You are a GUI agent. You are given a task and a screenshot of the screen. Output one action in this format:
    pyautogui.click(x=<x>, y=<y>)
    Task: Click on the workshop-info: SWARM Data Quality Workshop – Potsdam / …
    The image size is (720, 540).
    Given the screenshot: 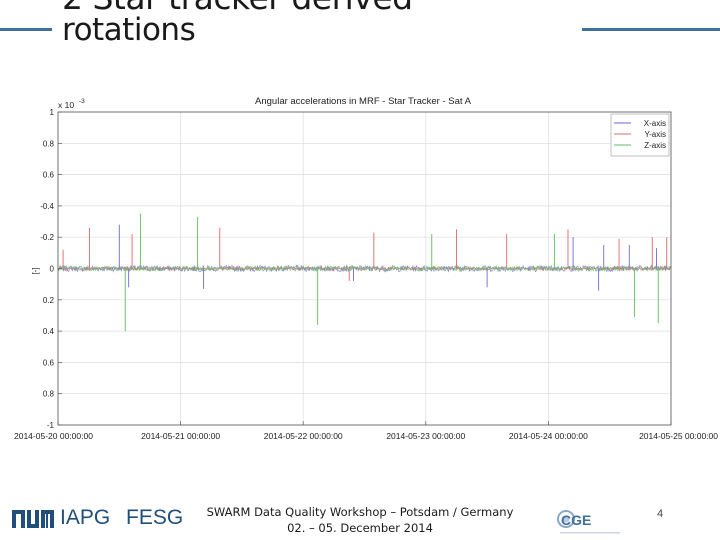 What is the action you would take?
    pyautogui.click(x=360, y=520)
    